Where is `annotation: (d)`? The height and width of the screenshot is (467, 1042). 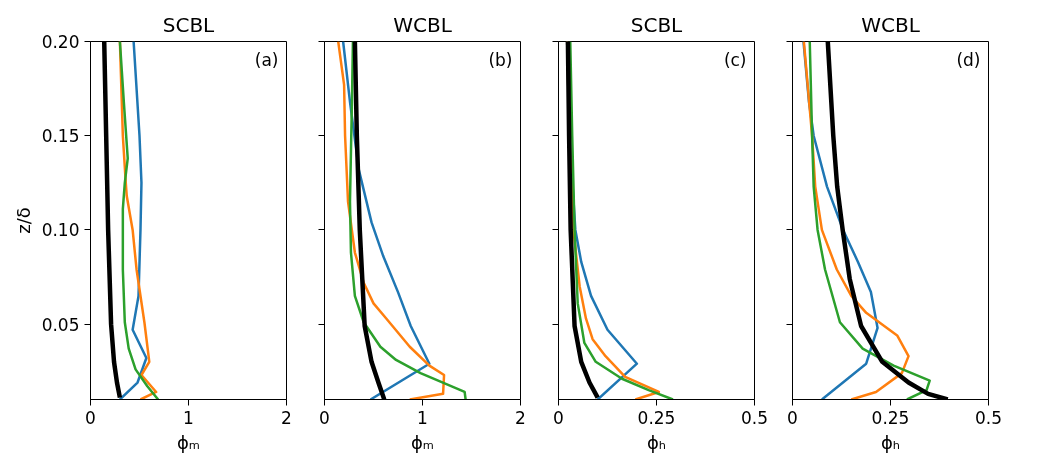
annotation: (d) is located at coordinates (968, 59).